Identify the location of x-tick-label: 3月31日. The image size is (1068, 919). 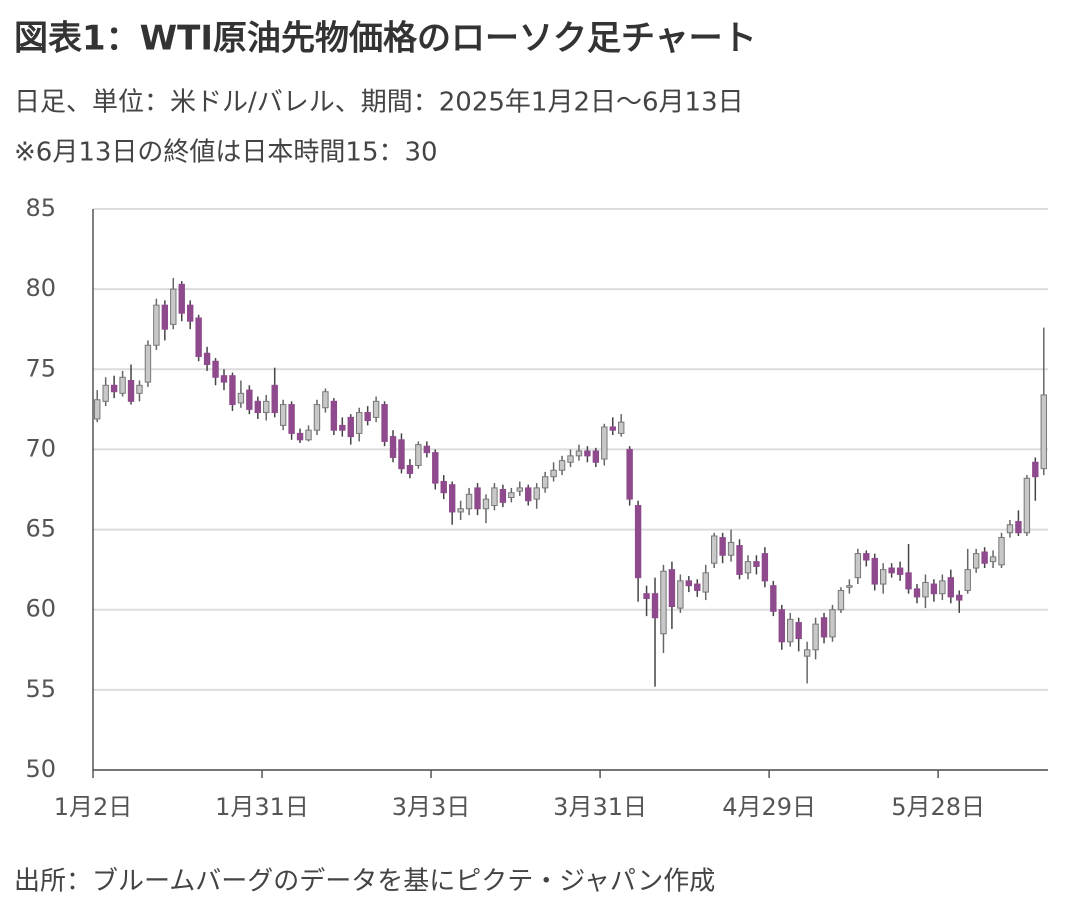
(600, 807).